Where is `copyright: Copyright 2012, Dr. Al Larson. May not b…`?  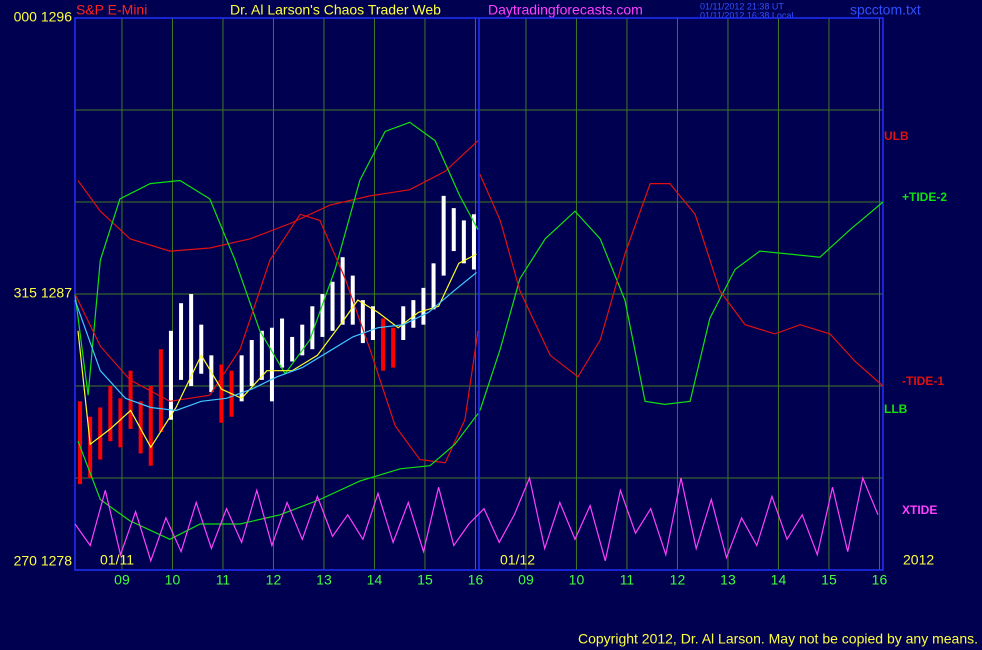 copyright: Copyright 2012, Dr. Al Larson. May not b… is located at coordinates (778, 639).